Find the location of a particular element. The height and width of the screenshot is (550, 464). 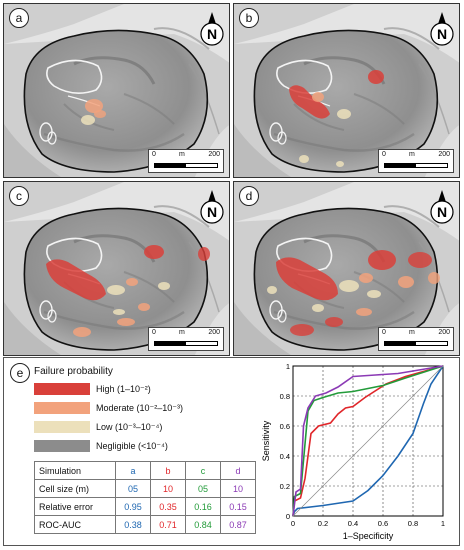

y-tick-label: 0 is located at coordinates (288, 516).